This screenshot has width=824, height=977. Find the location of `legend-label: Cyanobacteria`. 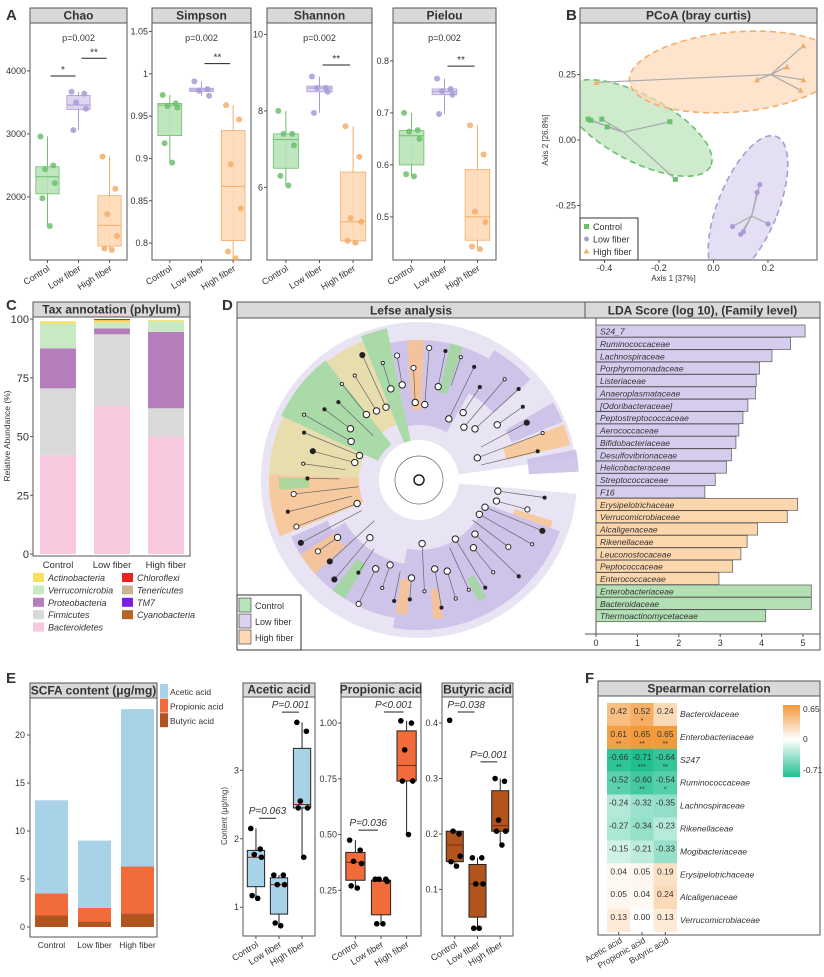

legend-label: Cyanobacteria is located at coordinates (166, 615).